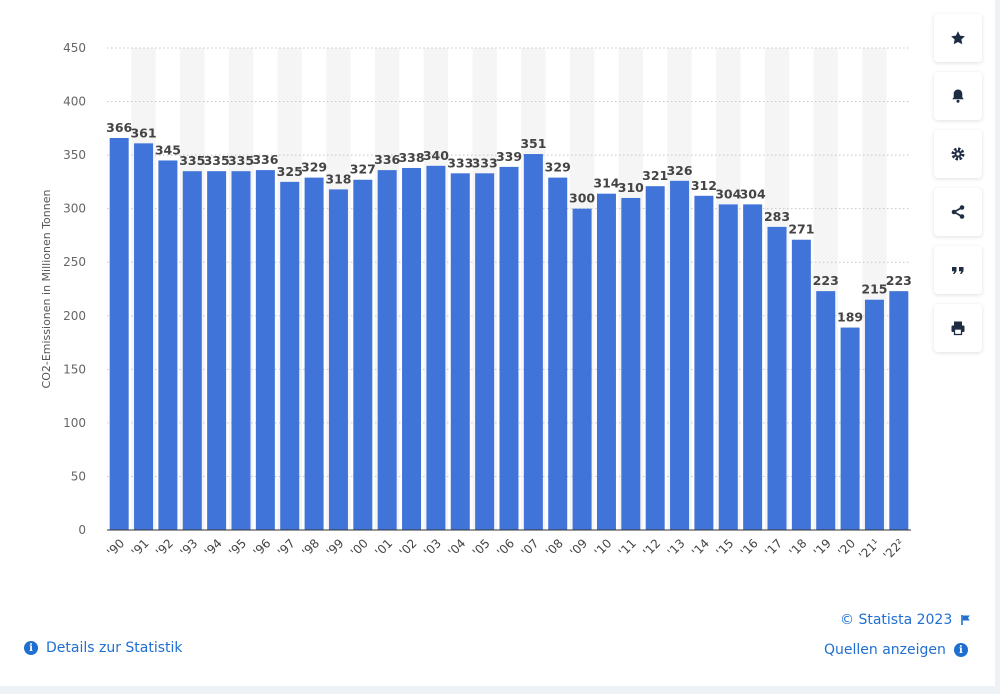 This screenshot has width=1000, height=694. I want to click on value-label: 314, so click(606, 183).